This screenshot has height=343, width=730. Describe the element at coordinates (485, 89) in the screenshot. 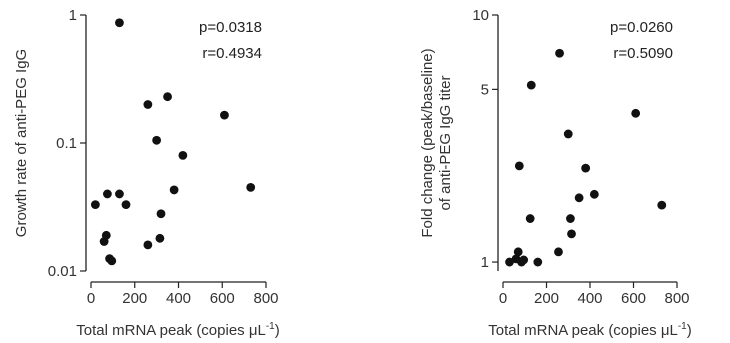

I see `y-tick-label: 5` at that location.